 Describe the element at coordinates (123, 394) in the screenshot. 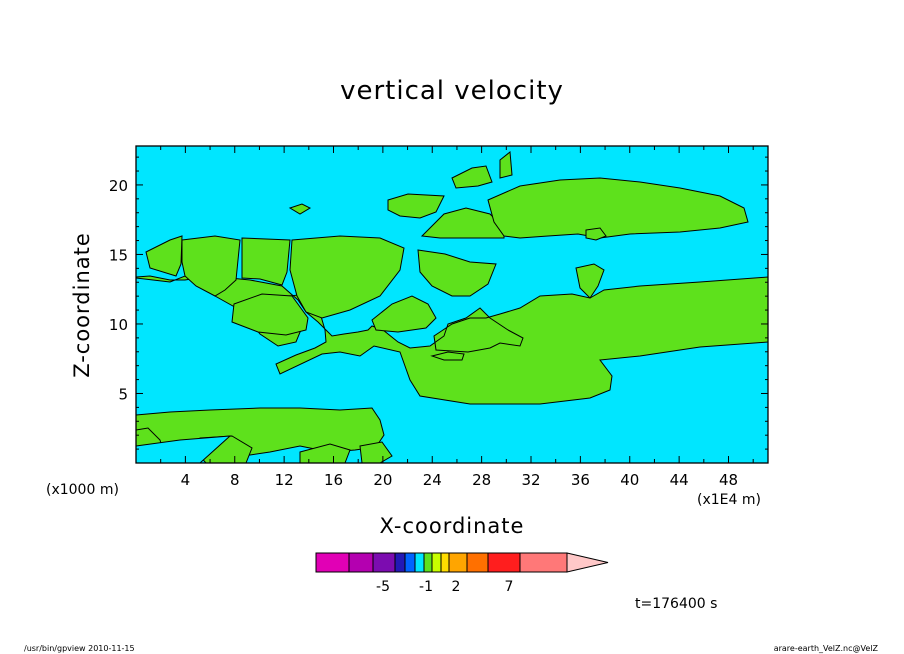

I see `y-tick-label: 5` at that location.